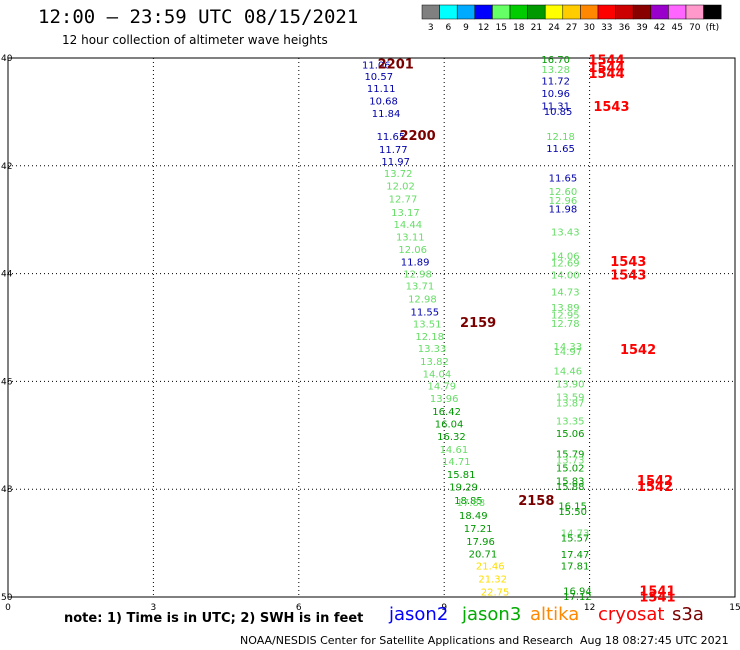 This screenshot has height=650, width=740. I want to click on wave-height-label: 13.89, so click(565, 308).